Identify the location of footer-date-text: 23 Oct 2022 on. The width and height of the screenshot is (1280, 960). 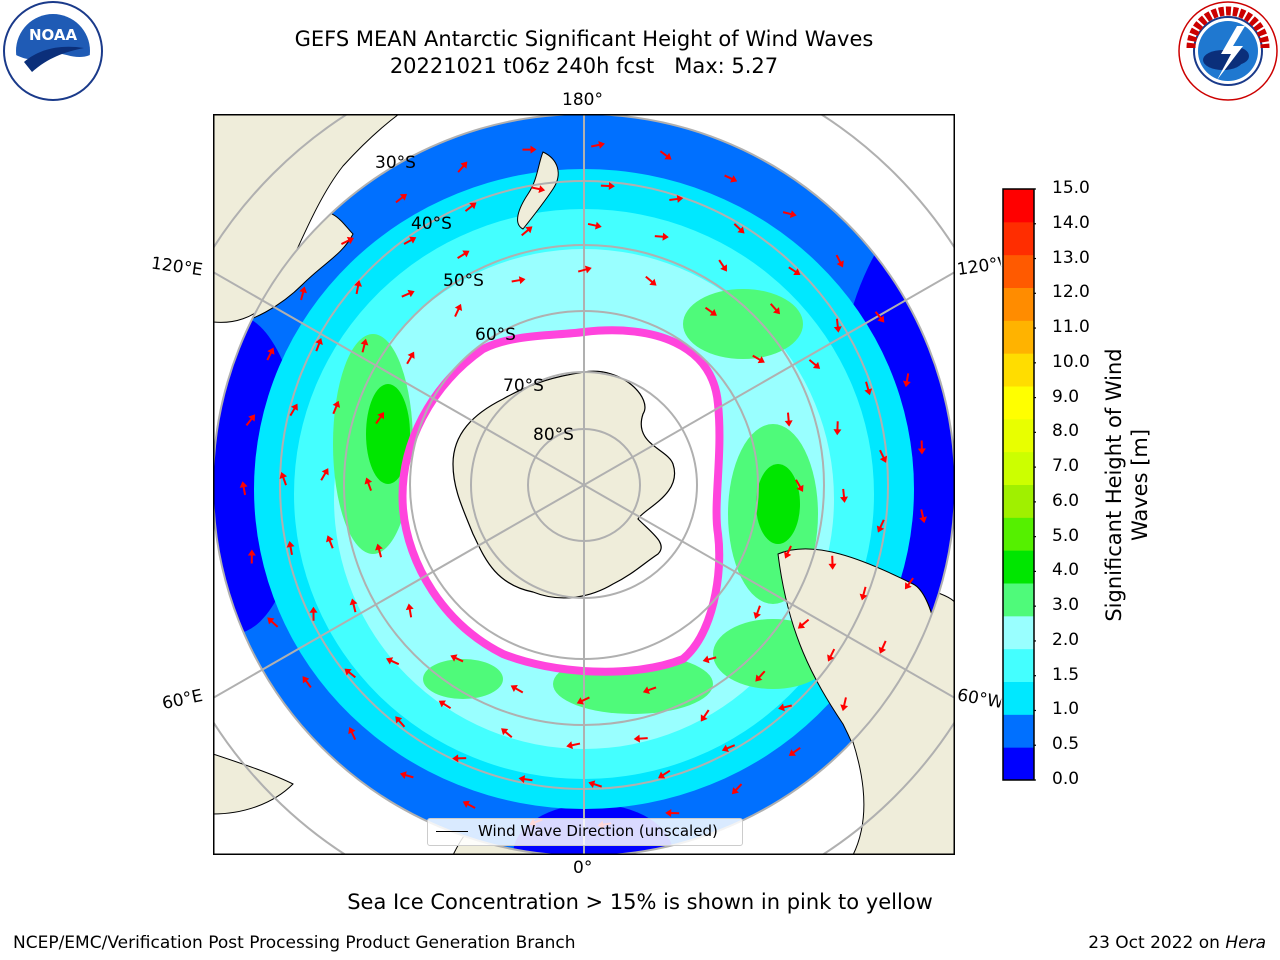
(1154, 943).